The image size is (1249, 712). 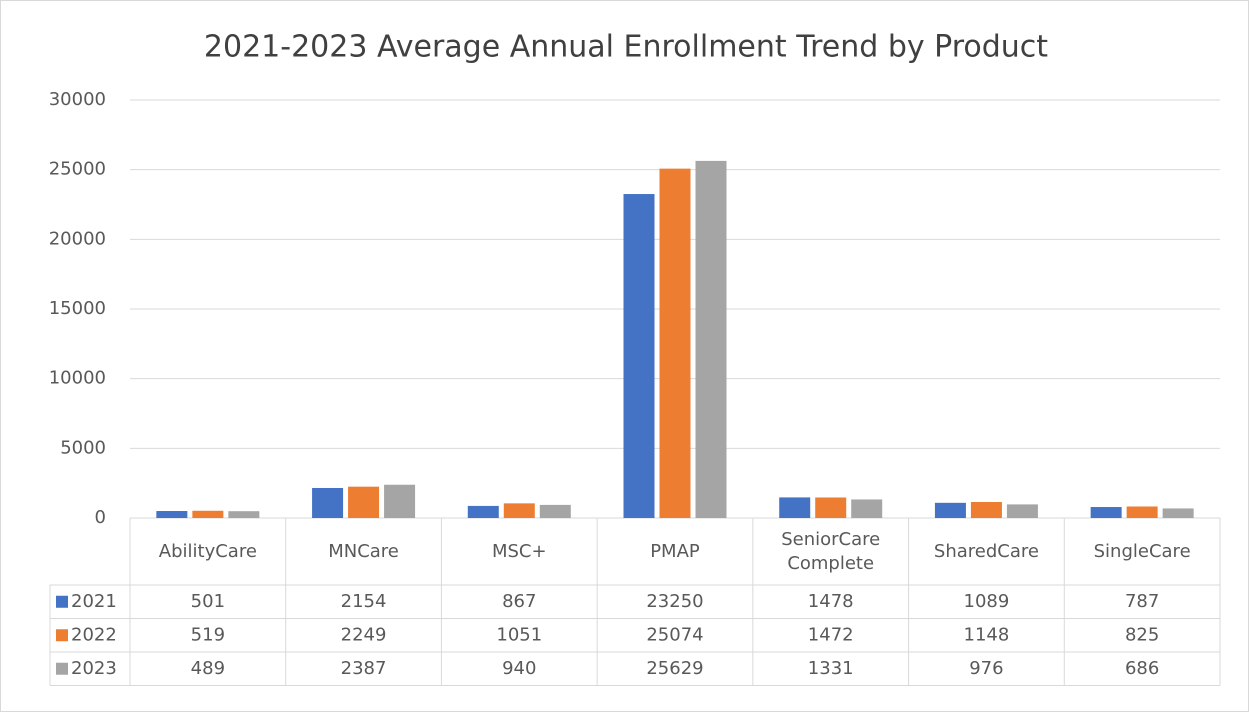 What do you see at coordinates (831, 668) in the screenshot?
I see `table-value: 1331` at bounding box center [831, 668].